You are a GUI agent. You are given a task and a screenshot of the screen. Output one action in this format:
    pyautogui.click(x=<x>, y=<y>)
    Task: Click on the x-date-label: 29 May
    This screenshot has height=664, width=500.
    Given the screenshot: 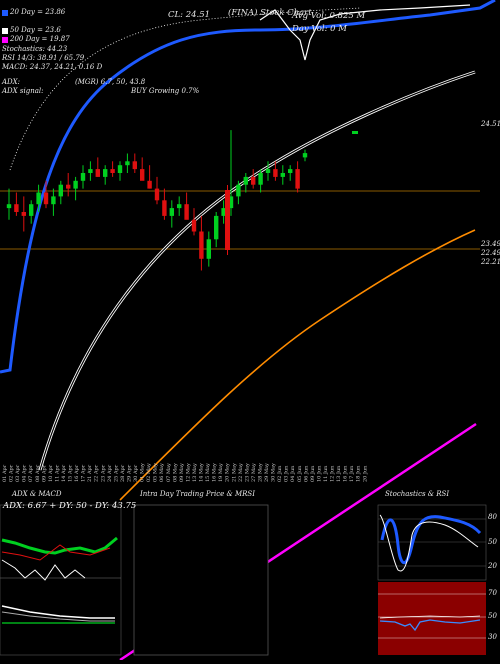 What is the action you would take?
    pyautogui.click(x=267, y=472)
    